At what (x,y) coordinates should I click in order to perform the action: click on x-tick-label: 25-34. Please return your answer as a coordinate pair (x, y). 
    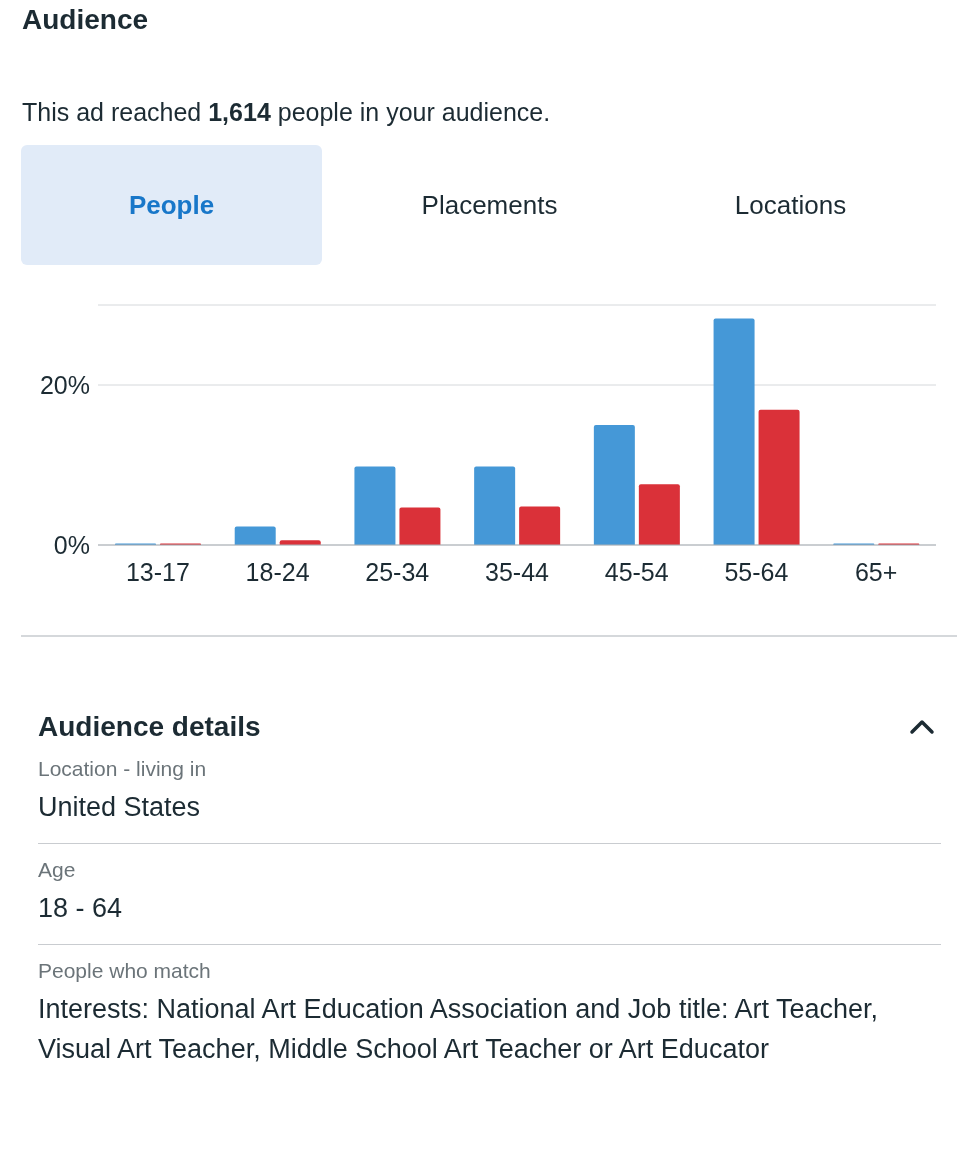
    Looking at the image, I should click on (397, 571).